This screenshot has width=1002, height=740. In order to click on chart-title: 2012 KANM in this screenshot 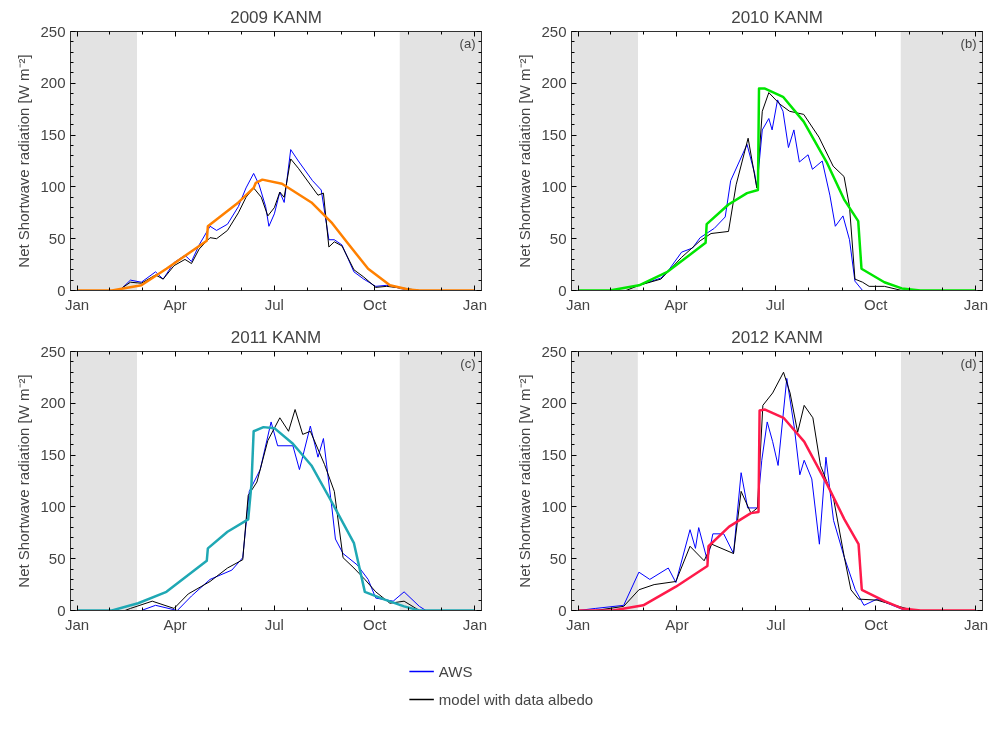, I will do `click(777, 337)`.